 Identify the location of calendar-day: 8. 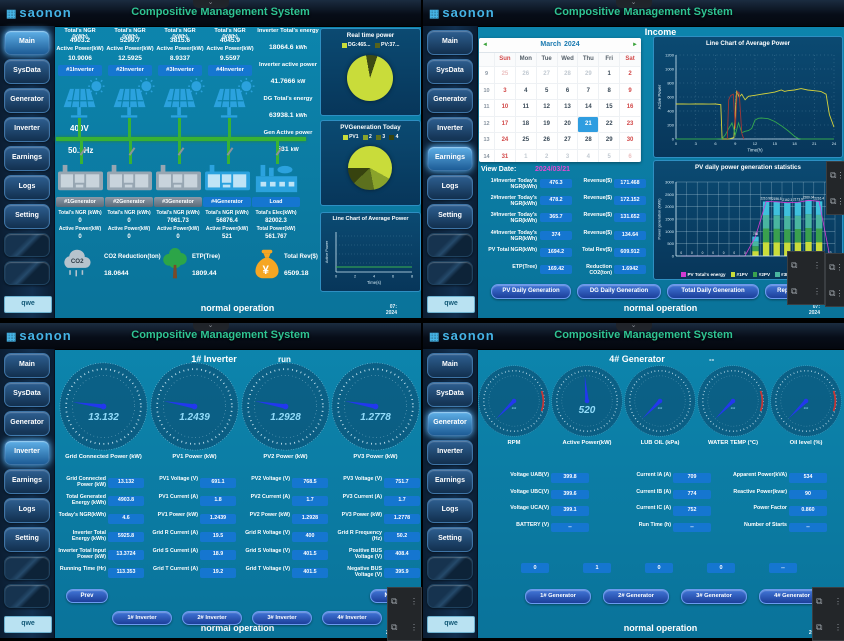
(610, 91).